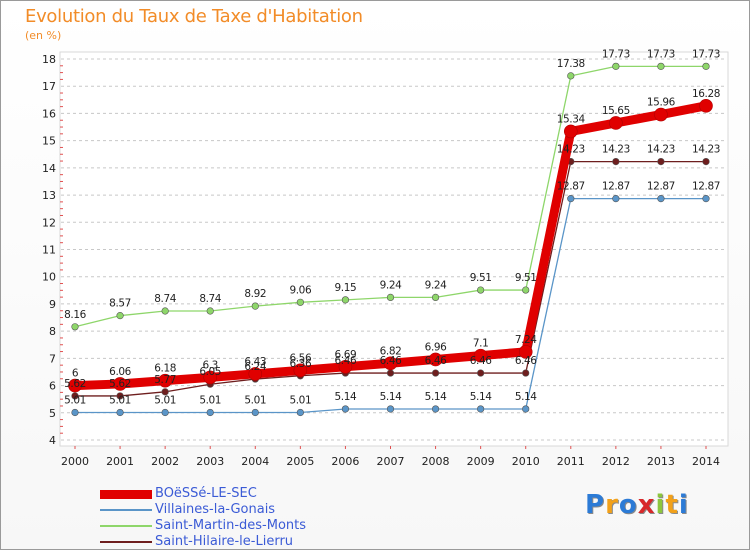 The width and height of the screenshot is (750, 550). What do you see at coordinates (300, 290) in the screenshot?
I see `data-label: 9.06` at bounding box center [300, 290].